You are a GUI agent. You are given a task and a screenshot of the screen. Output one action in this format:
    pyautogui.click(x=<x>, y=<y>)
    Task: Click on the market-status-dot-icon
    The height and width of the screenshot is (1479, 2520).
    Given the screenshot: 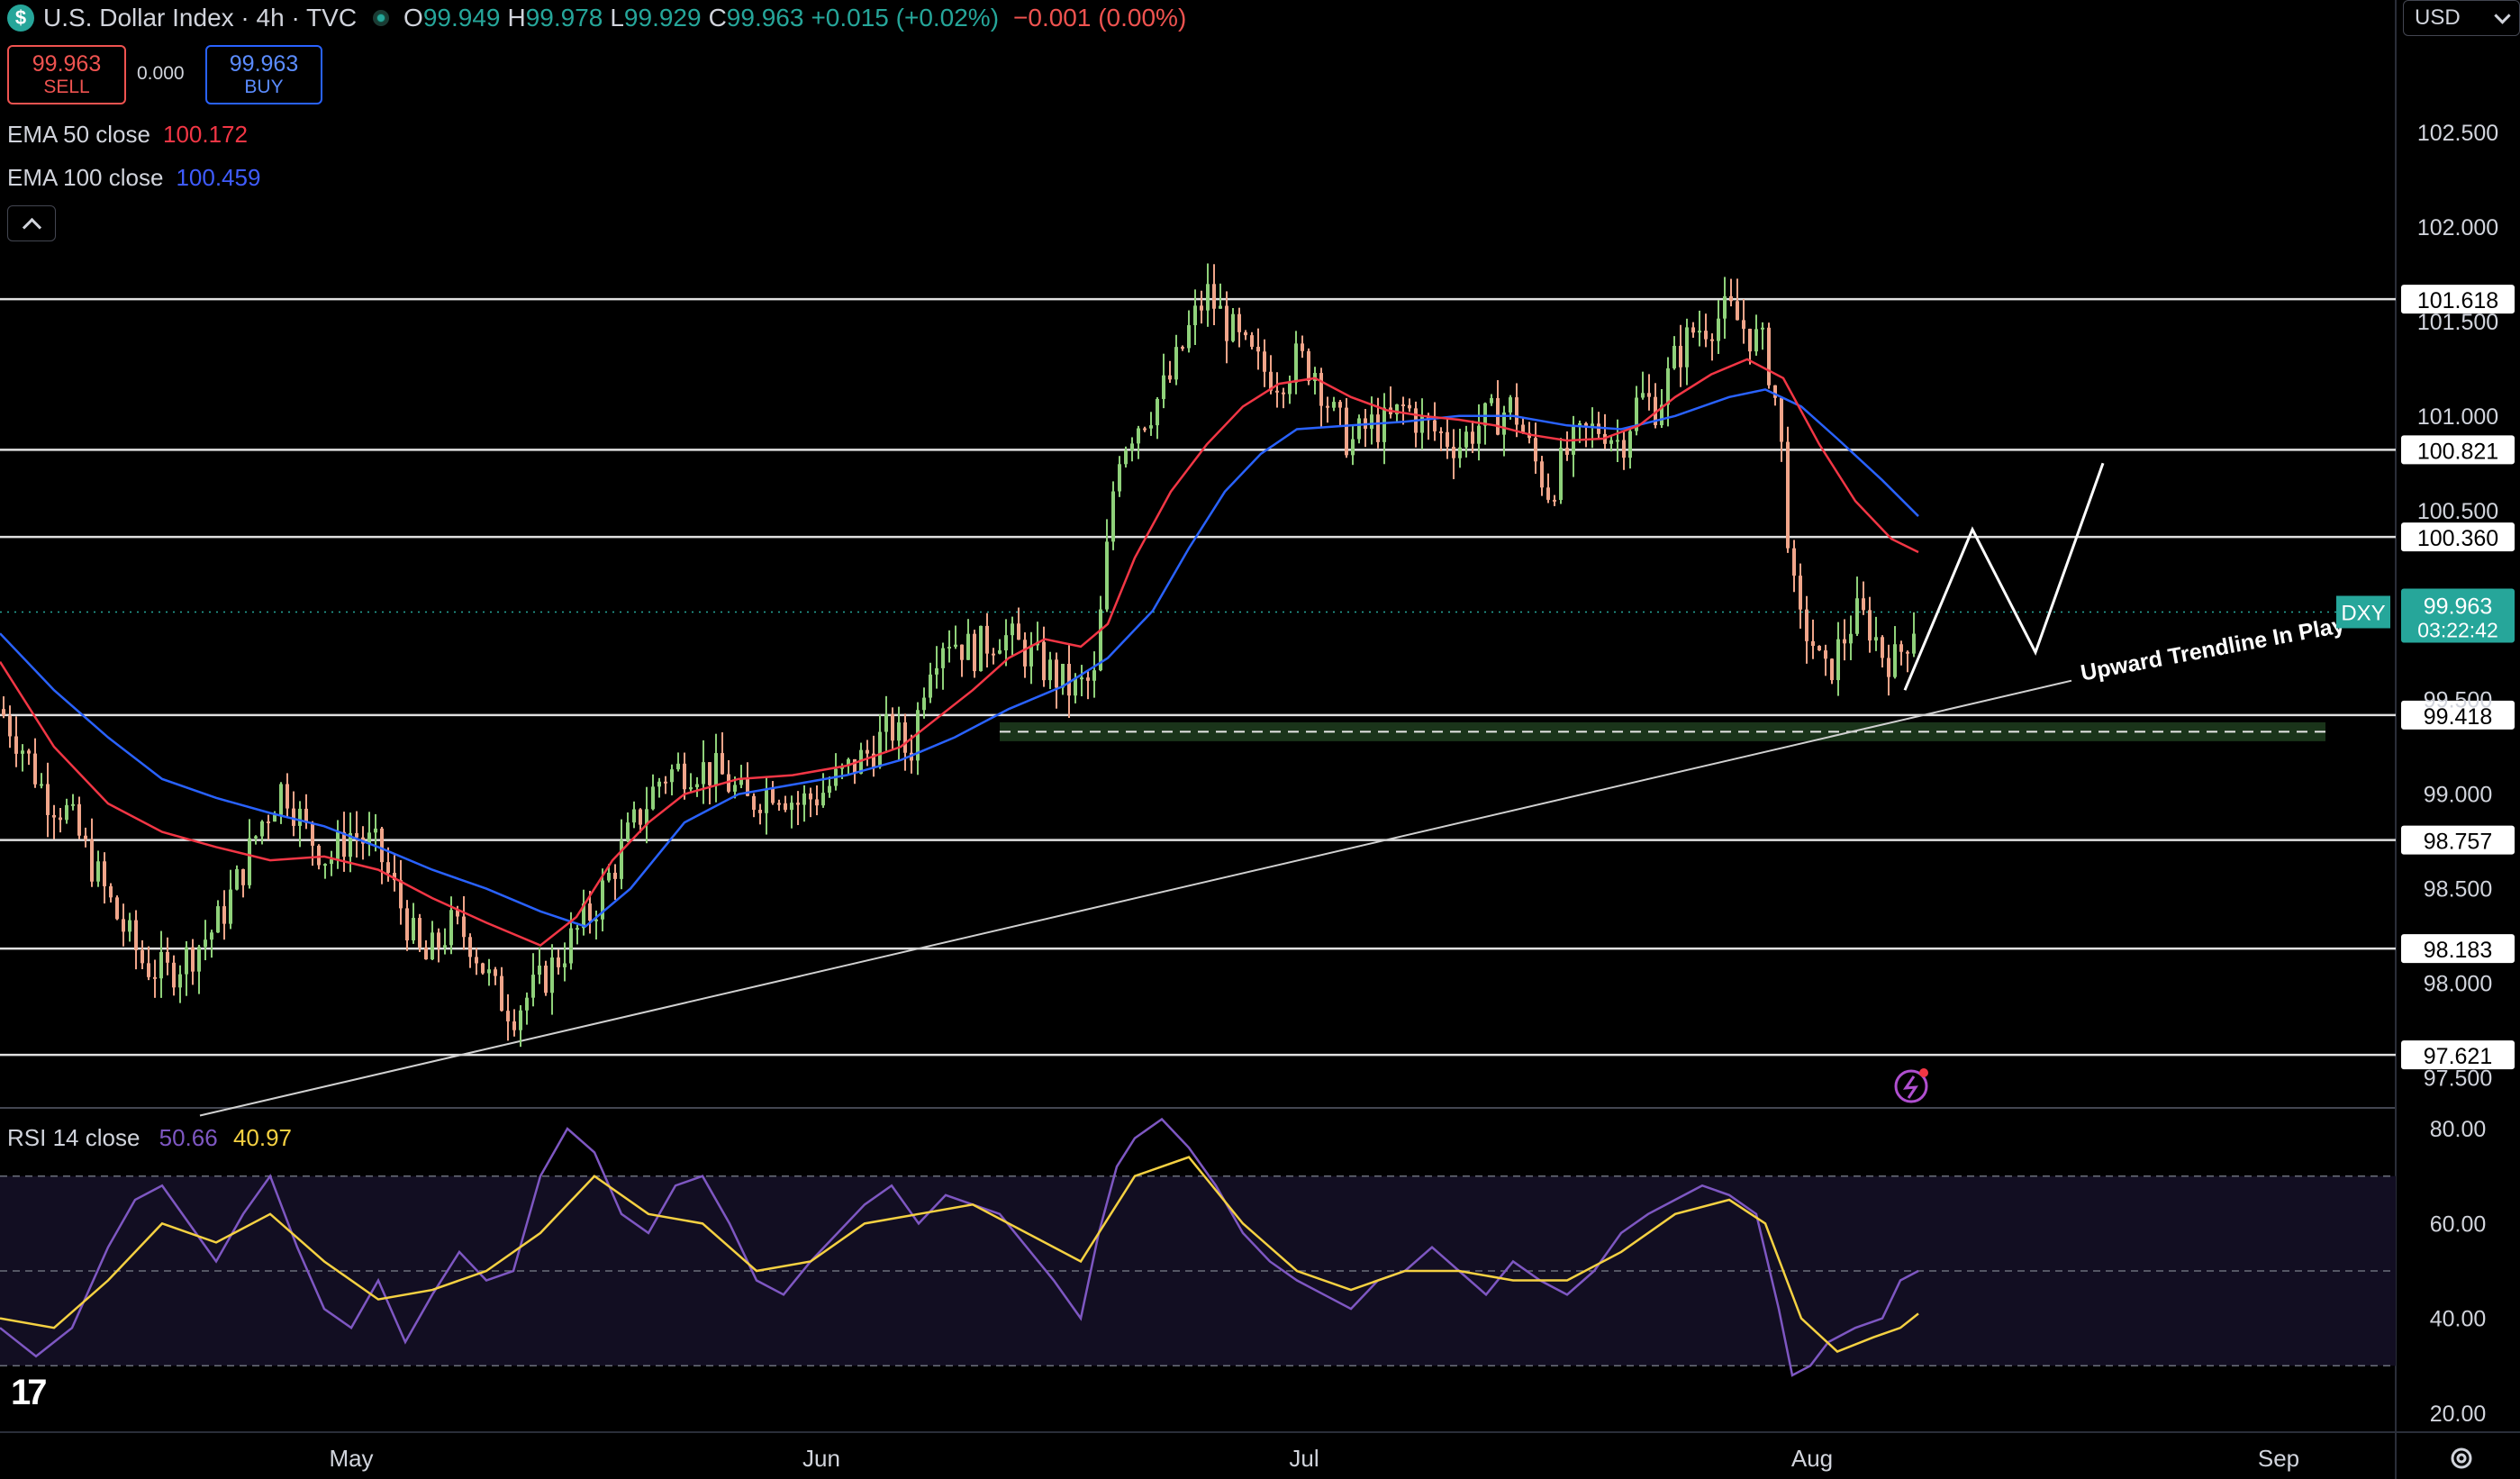 What is the action you would take?
    pyautogui.click(x=381, y=18)
    